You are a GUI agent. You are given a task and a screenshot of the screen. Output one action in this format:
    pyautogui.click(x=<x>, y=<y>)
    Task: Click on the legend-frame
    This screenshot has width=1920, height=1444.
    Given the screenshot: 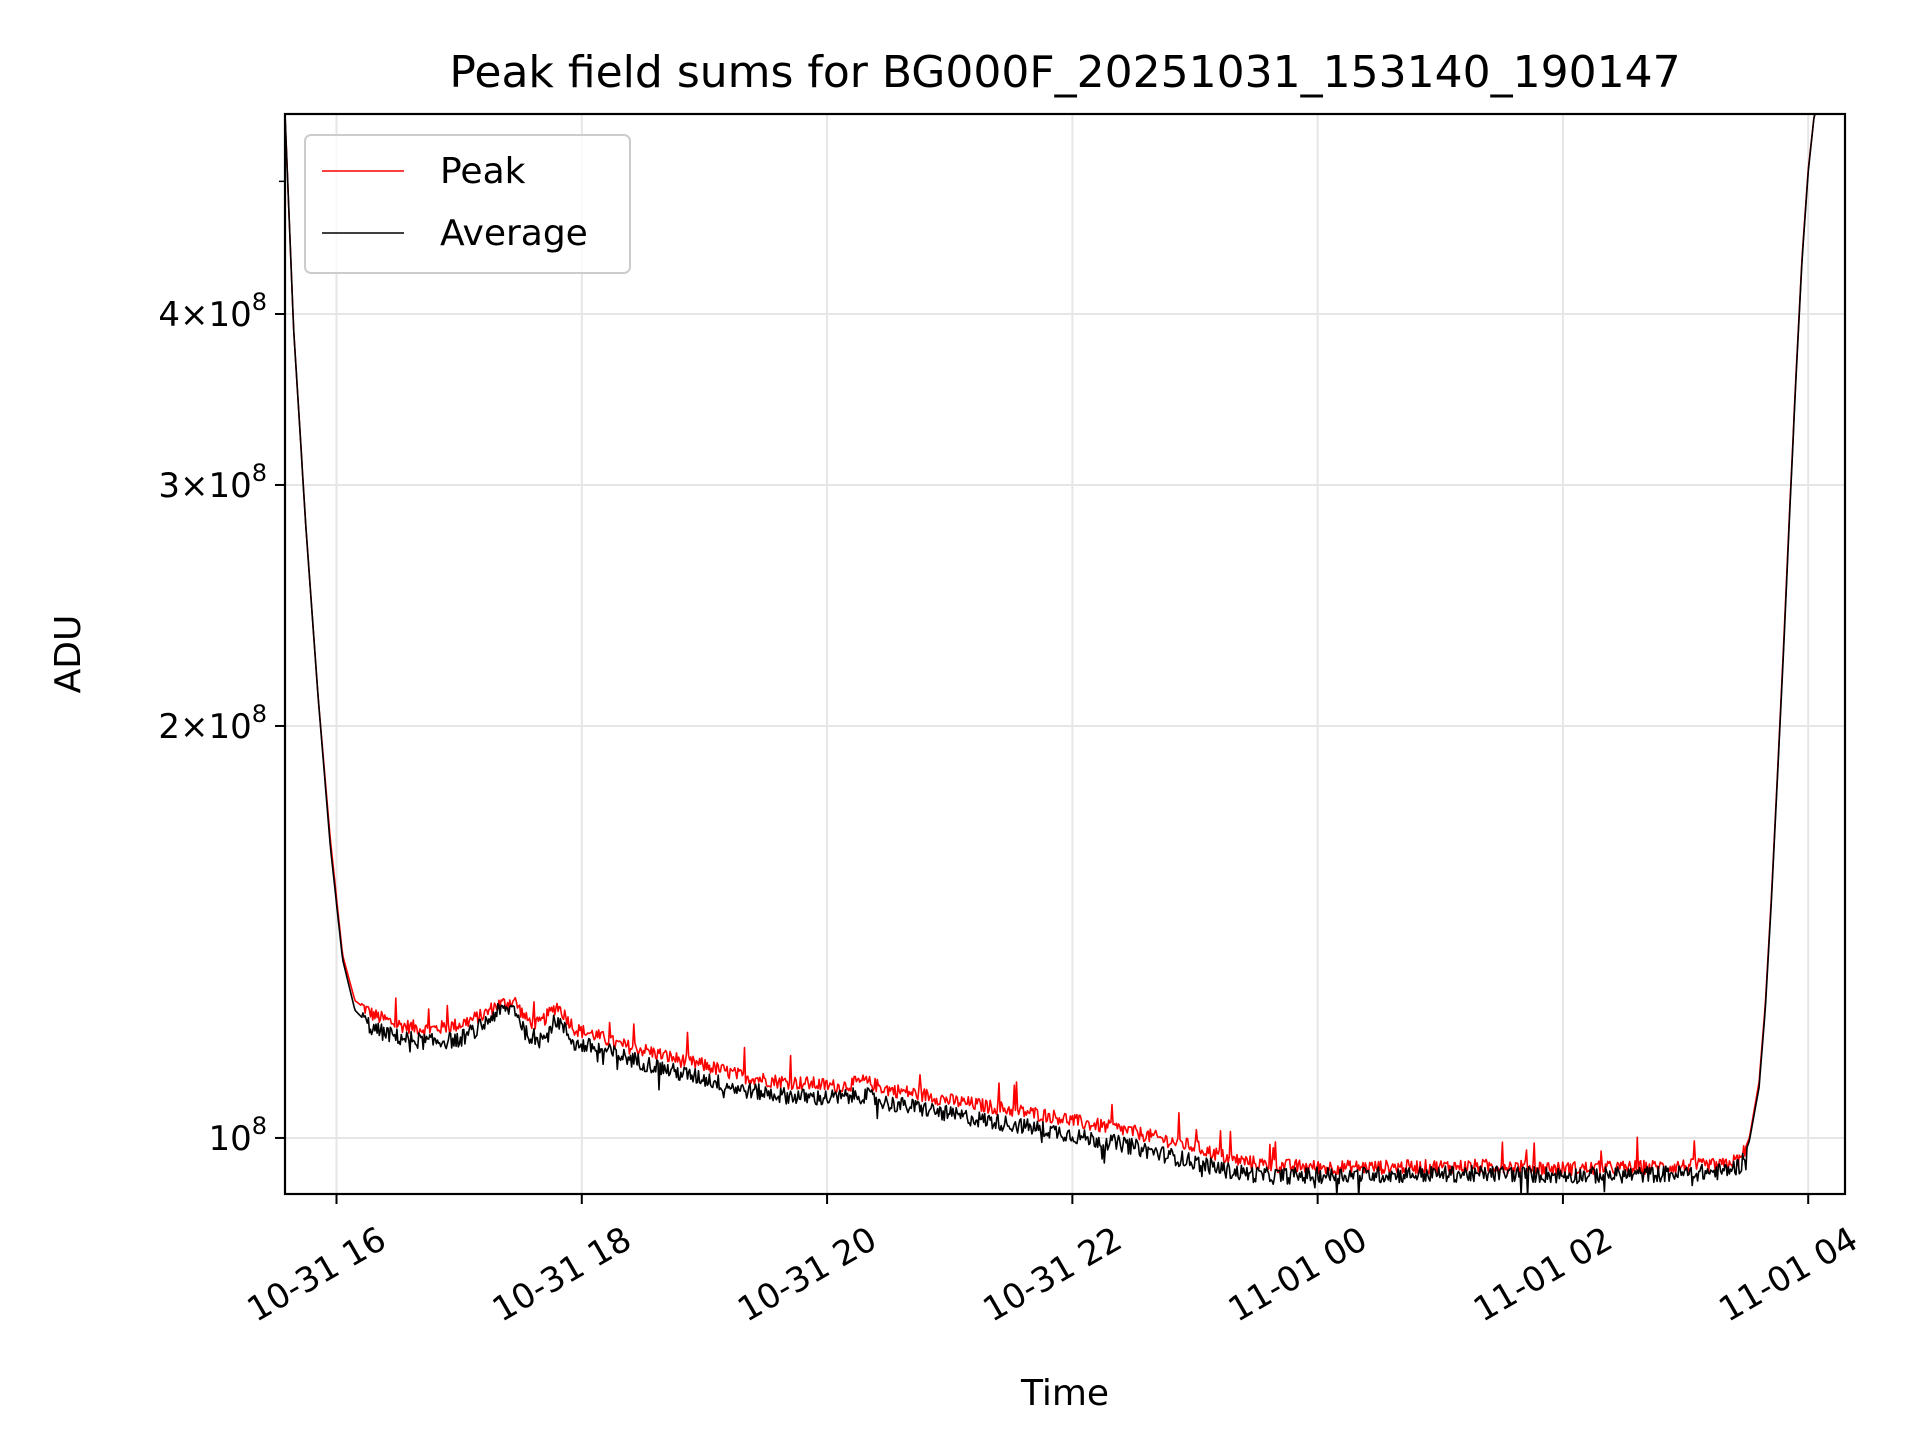 What is the action you would take?
    pyautogui.click(x=467, y=204)
    